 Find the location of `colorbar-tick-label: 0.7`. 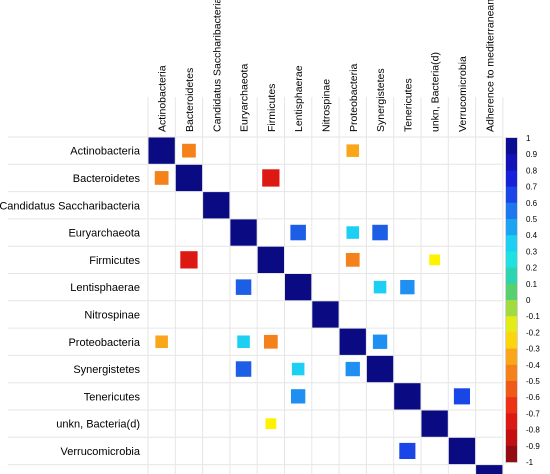

colorbar-tick-label: 0.7 is located at coordinates (532, 187).